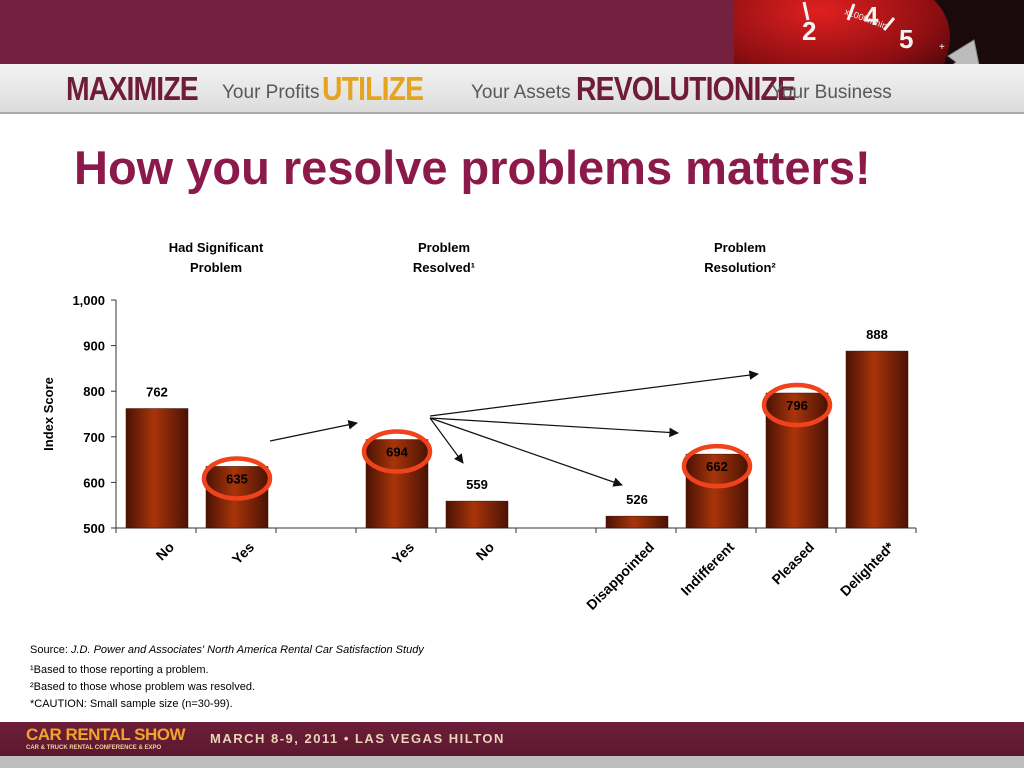 This screenshot has height=768, width=1024. What do you see at coordinates (472, 167) in the screenshot?
I see `page-title: How you resolve problems matters!` at bounding box center [472, 167].